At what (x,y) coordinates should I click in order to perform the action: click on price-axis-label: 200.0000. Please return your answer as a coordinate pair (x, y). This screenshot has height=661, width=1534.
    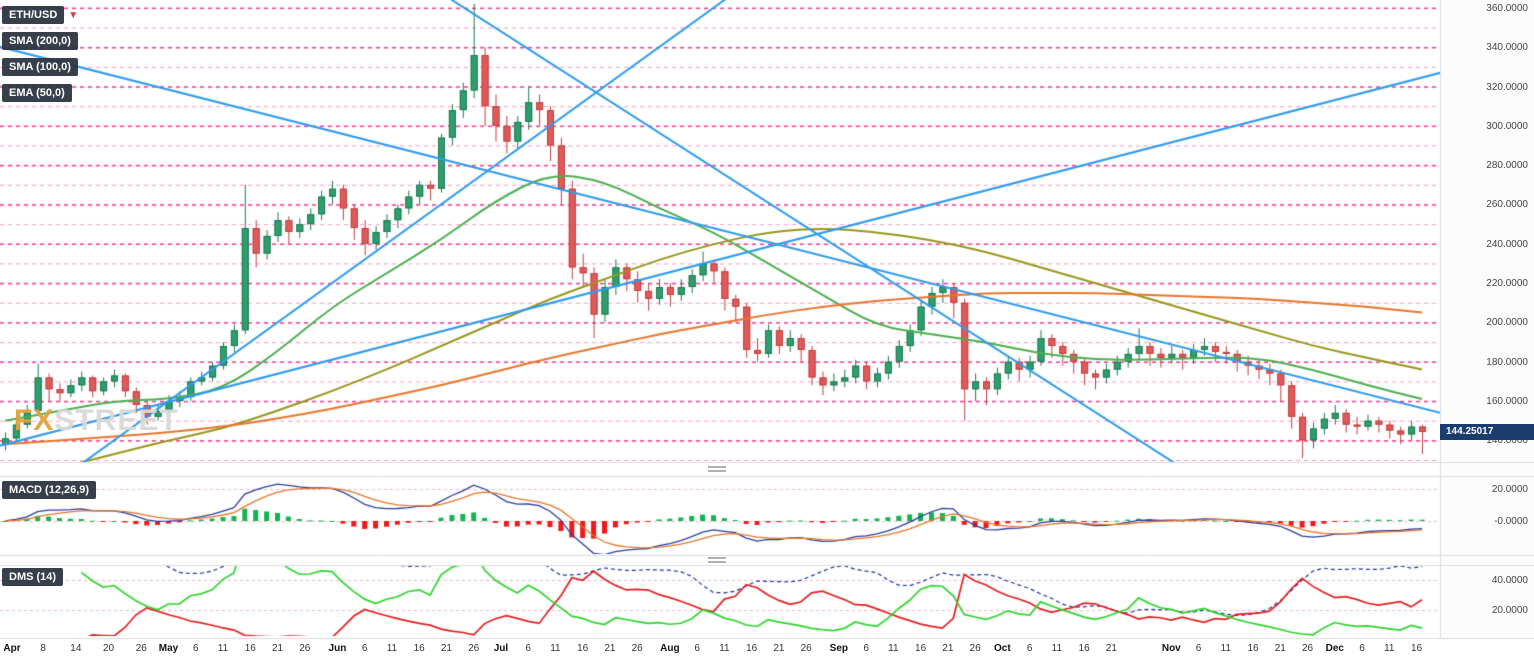
    Looking at the image, I should click on (1507, 323).